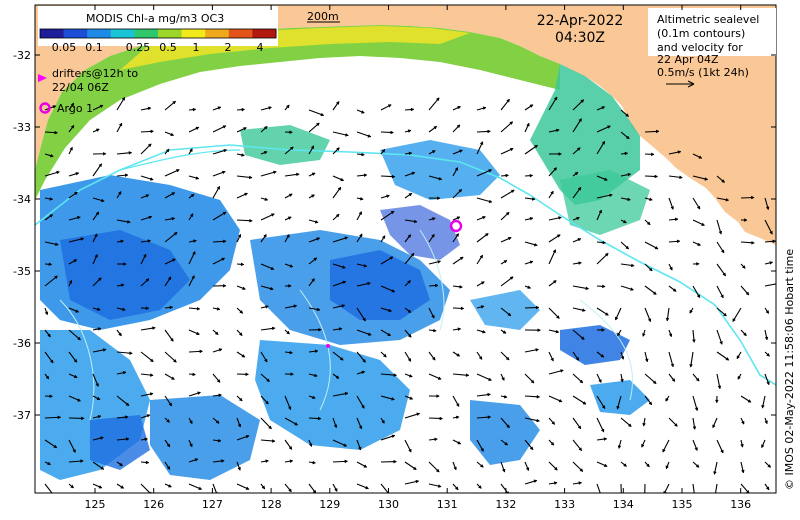  What do you see at coordinates (158, 47) in the screenshot?
I see `colorbar-tick-labels: 0.05 0.1 0.25 0.5 1 2 4` at bounding box center [158, 47].